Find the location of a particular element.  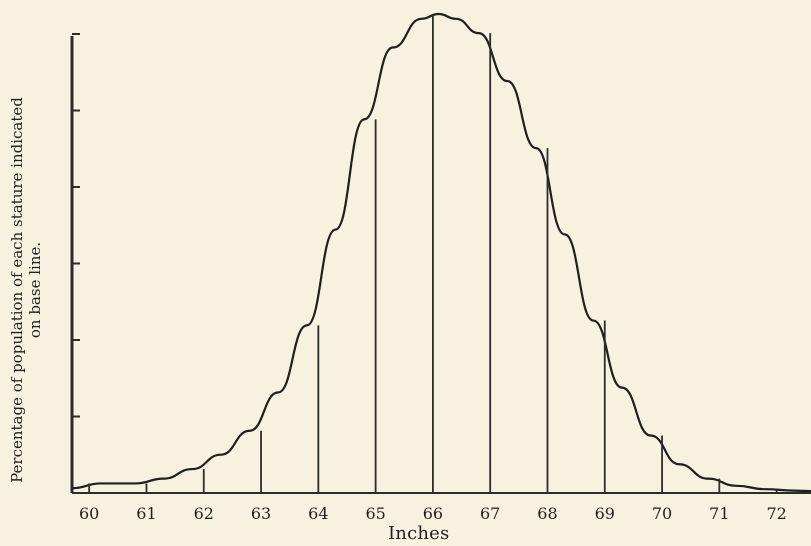

x-tick-label: 72 is located at coordinates (776, 513).